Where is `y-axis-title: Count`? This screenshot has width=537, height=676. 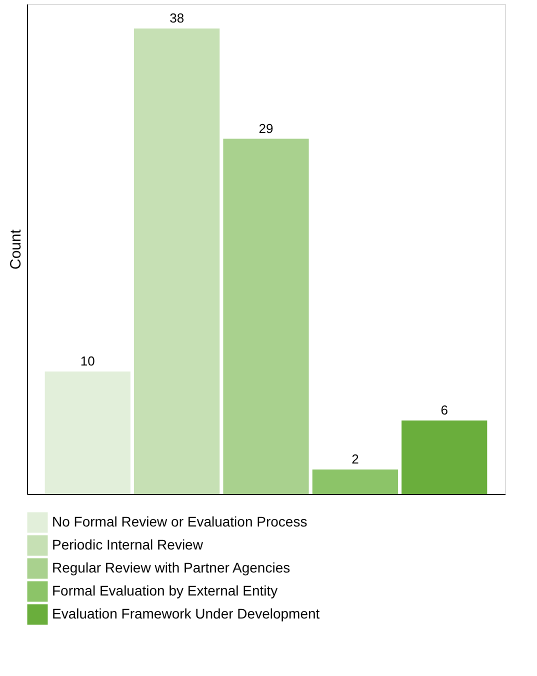
y-axis-title: Count is located at coordinates (16, 249).